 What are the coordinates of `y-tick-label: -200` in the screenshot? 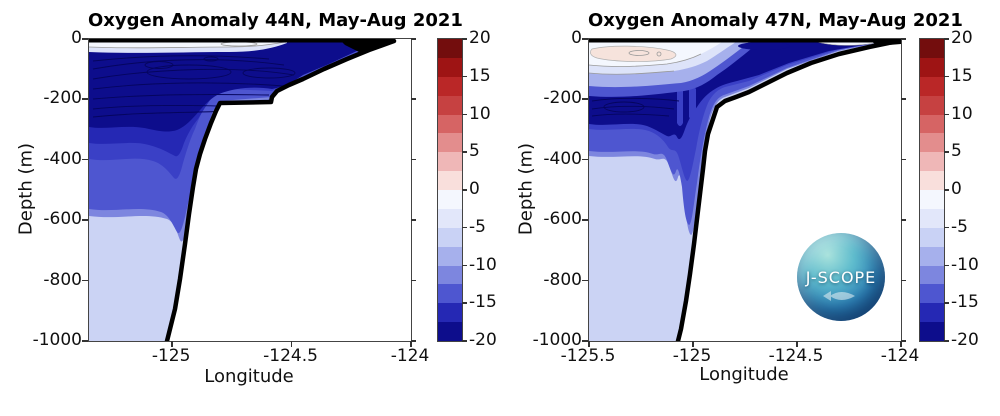 It's located at (562, 98).